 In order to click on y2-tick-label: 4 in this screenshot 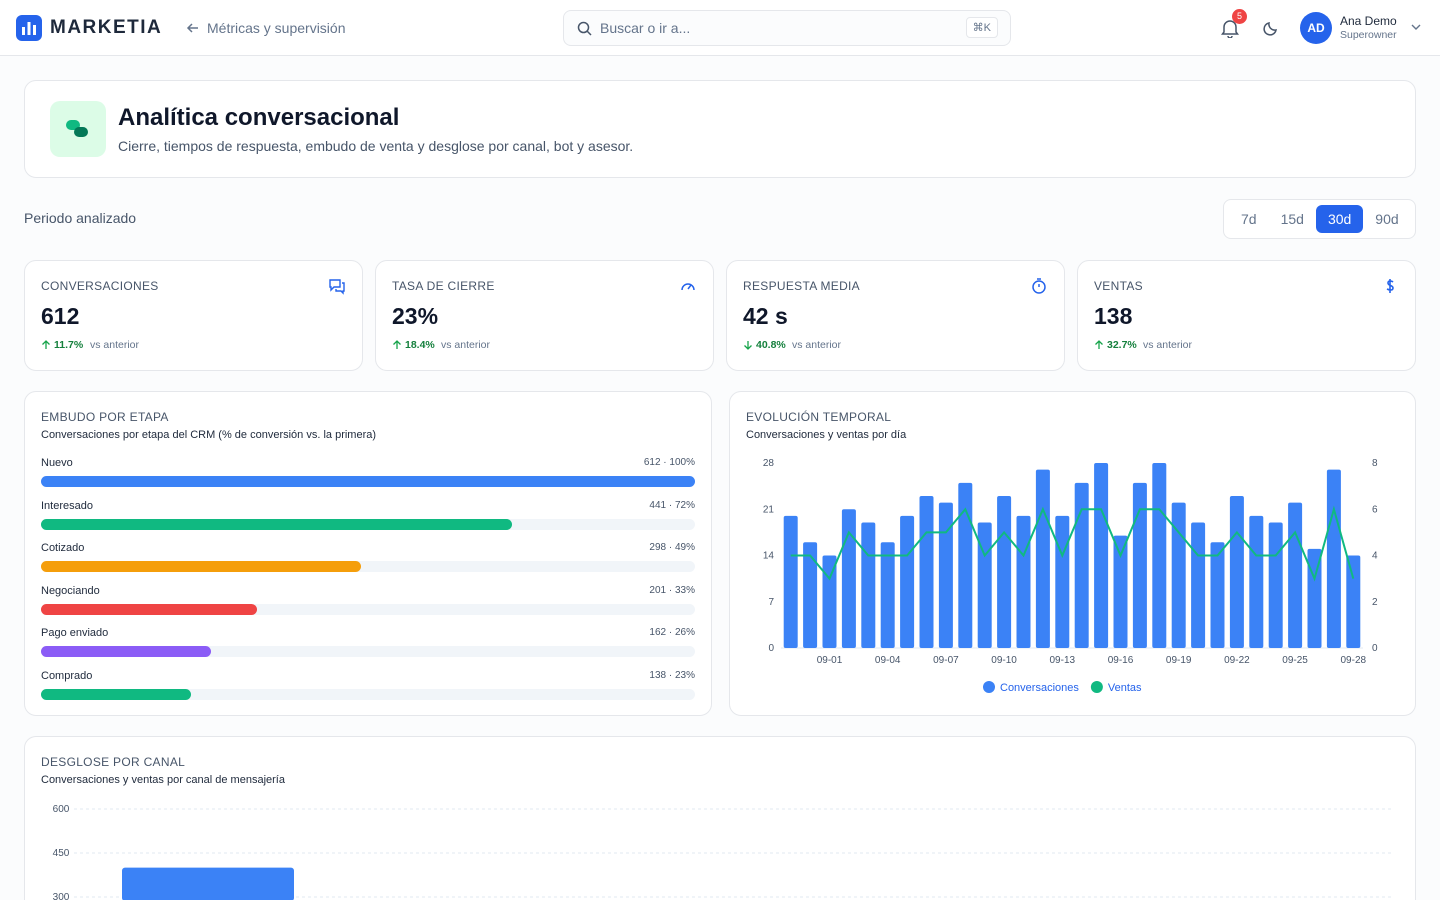, I will do `click(1375, 556)`.